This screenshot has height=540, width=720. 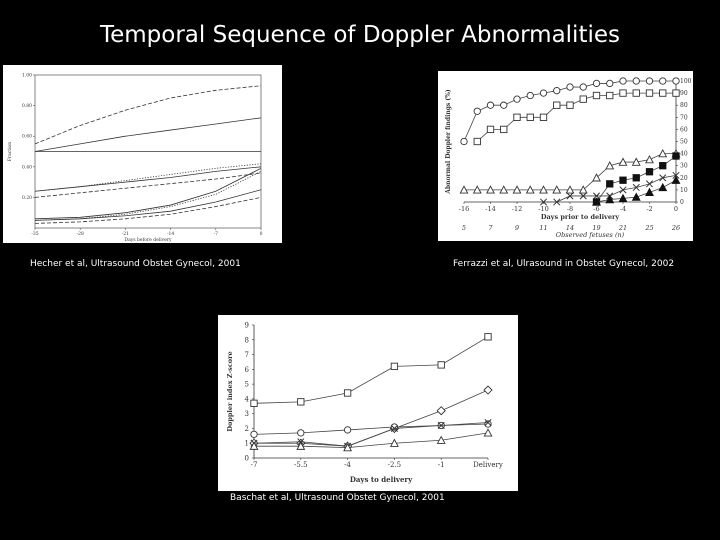 What do you see at coordinates (34, 234) in the screenshot?
I see `x-tick-label: -35` at bounding box center [34, 234].